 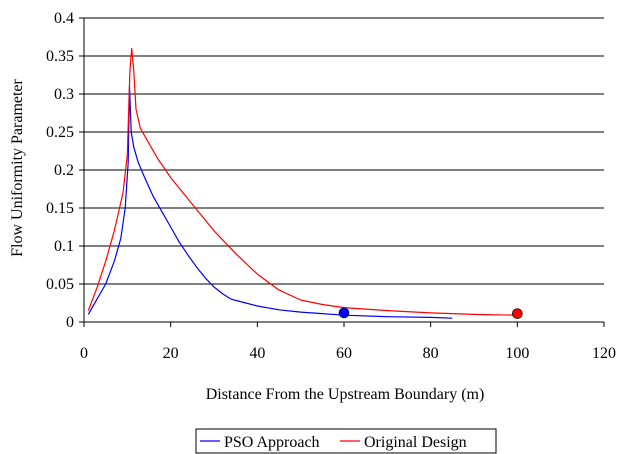 I want to click on y-tick-label: 0.35, so click(x=60, y=56).